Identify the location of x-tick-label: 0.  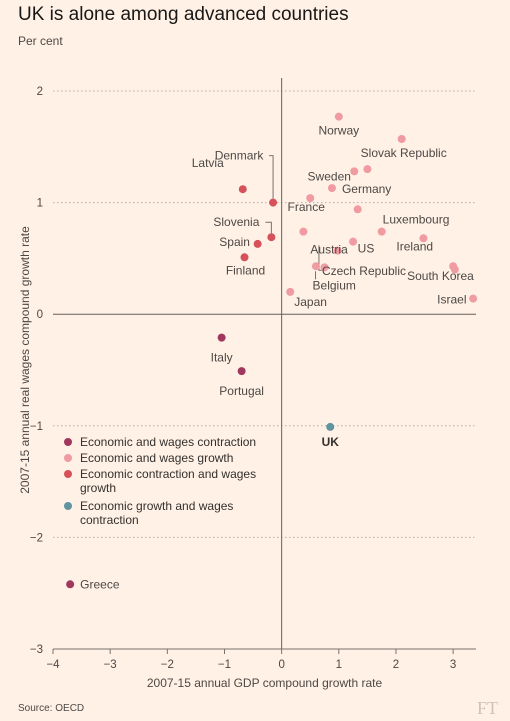
(281, 665).